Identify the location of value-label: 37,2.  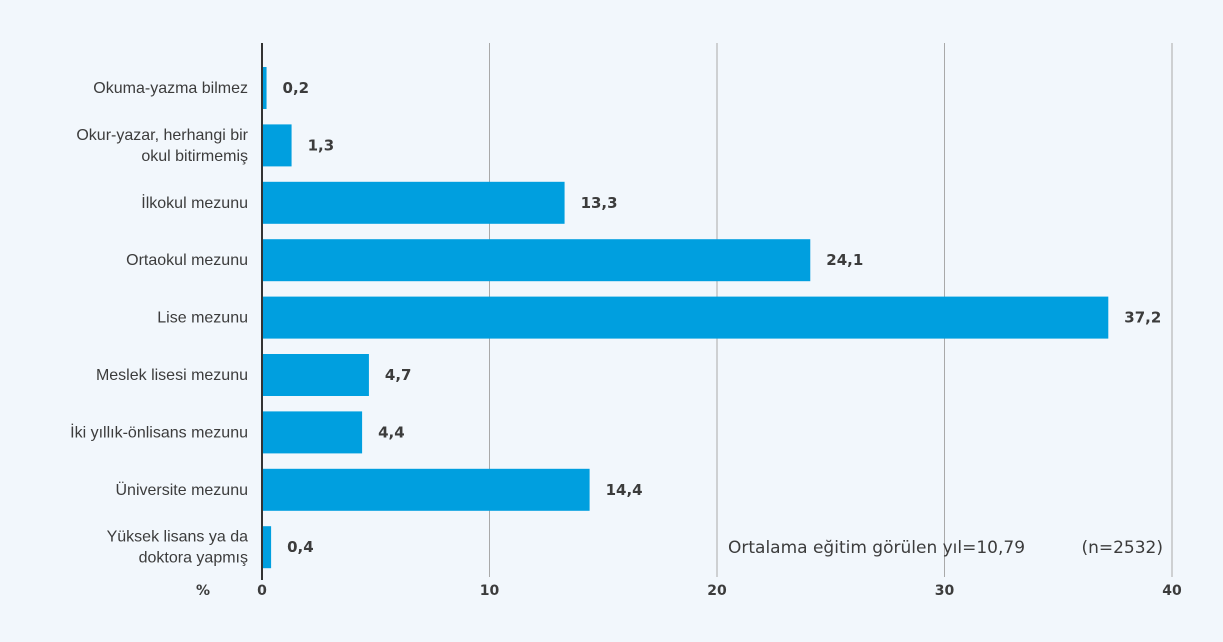
(1142, 318).